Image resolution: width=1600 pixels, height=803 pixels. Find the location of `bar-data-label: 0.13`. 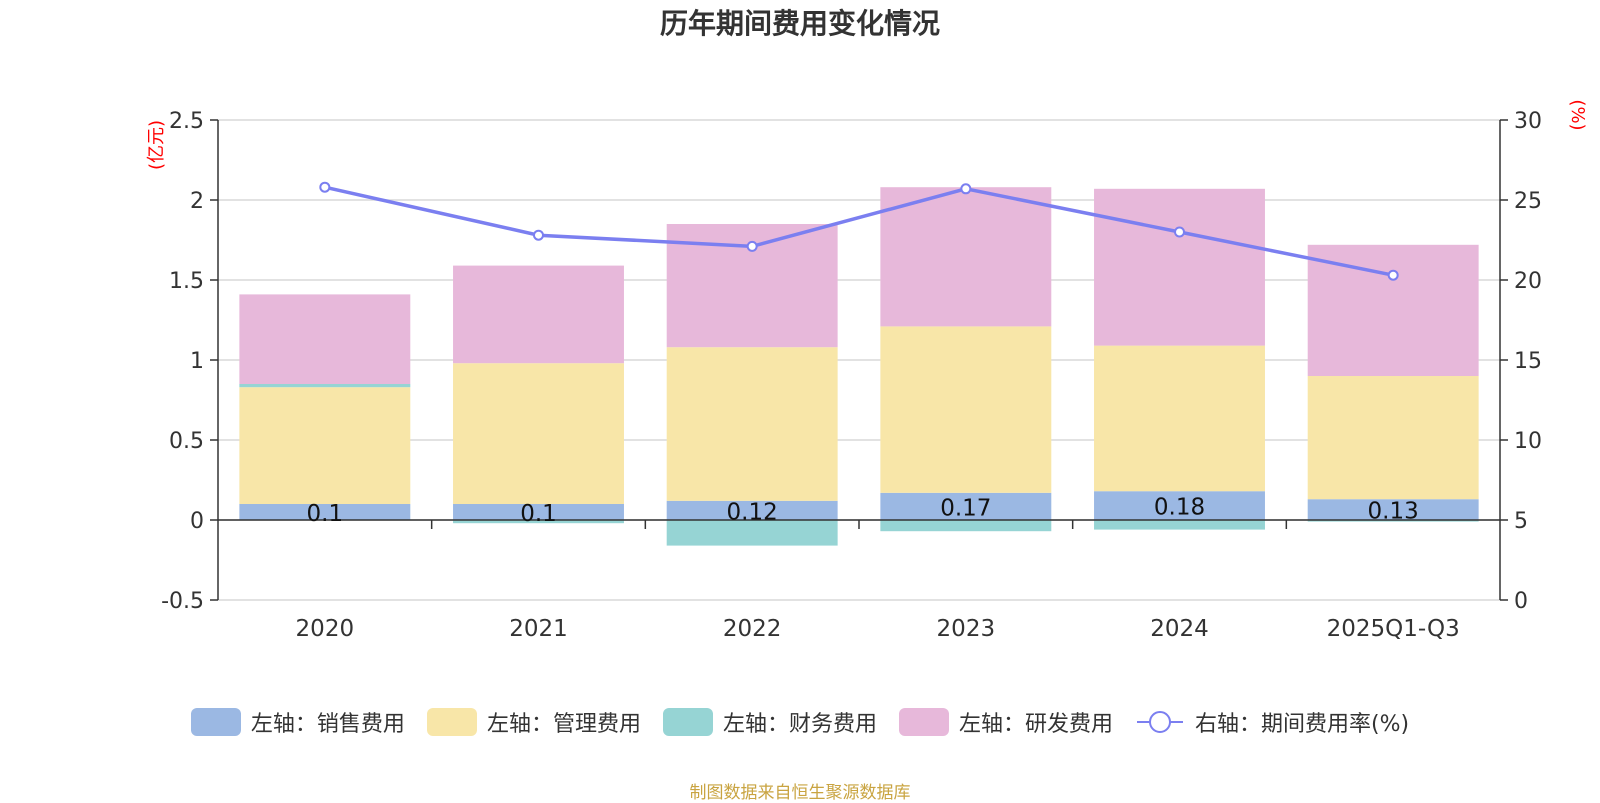

bar-data-label: 0.13 is located at coordinates (1393, 512).